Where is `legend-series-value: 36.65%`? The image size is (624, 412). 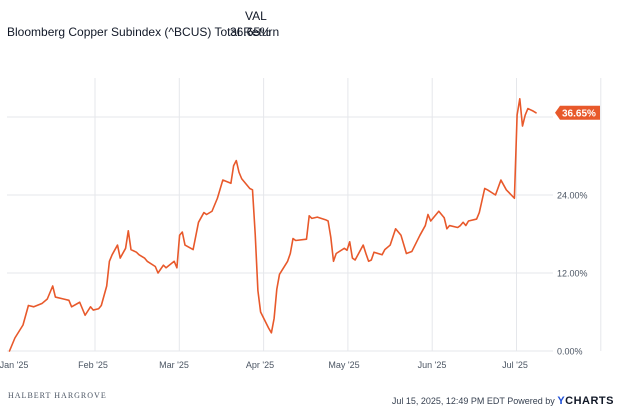
legend-series-value: 36.65% is located at coordinates (250, 32).